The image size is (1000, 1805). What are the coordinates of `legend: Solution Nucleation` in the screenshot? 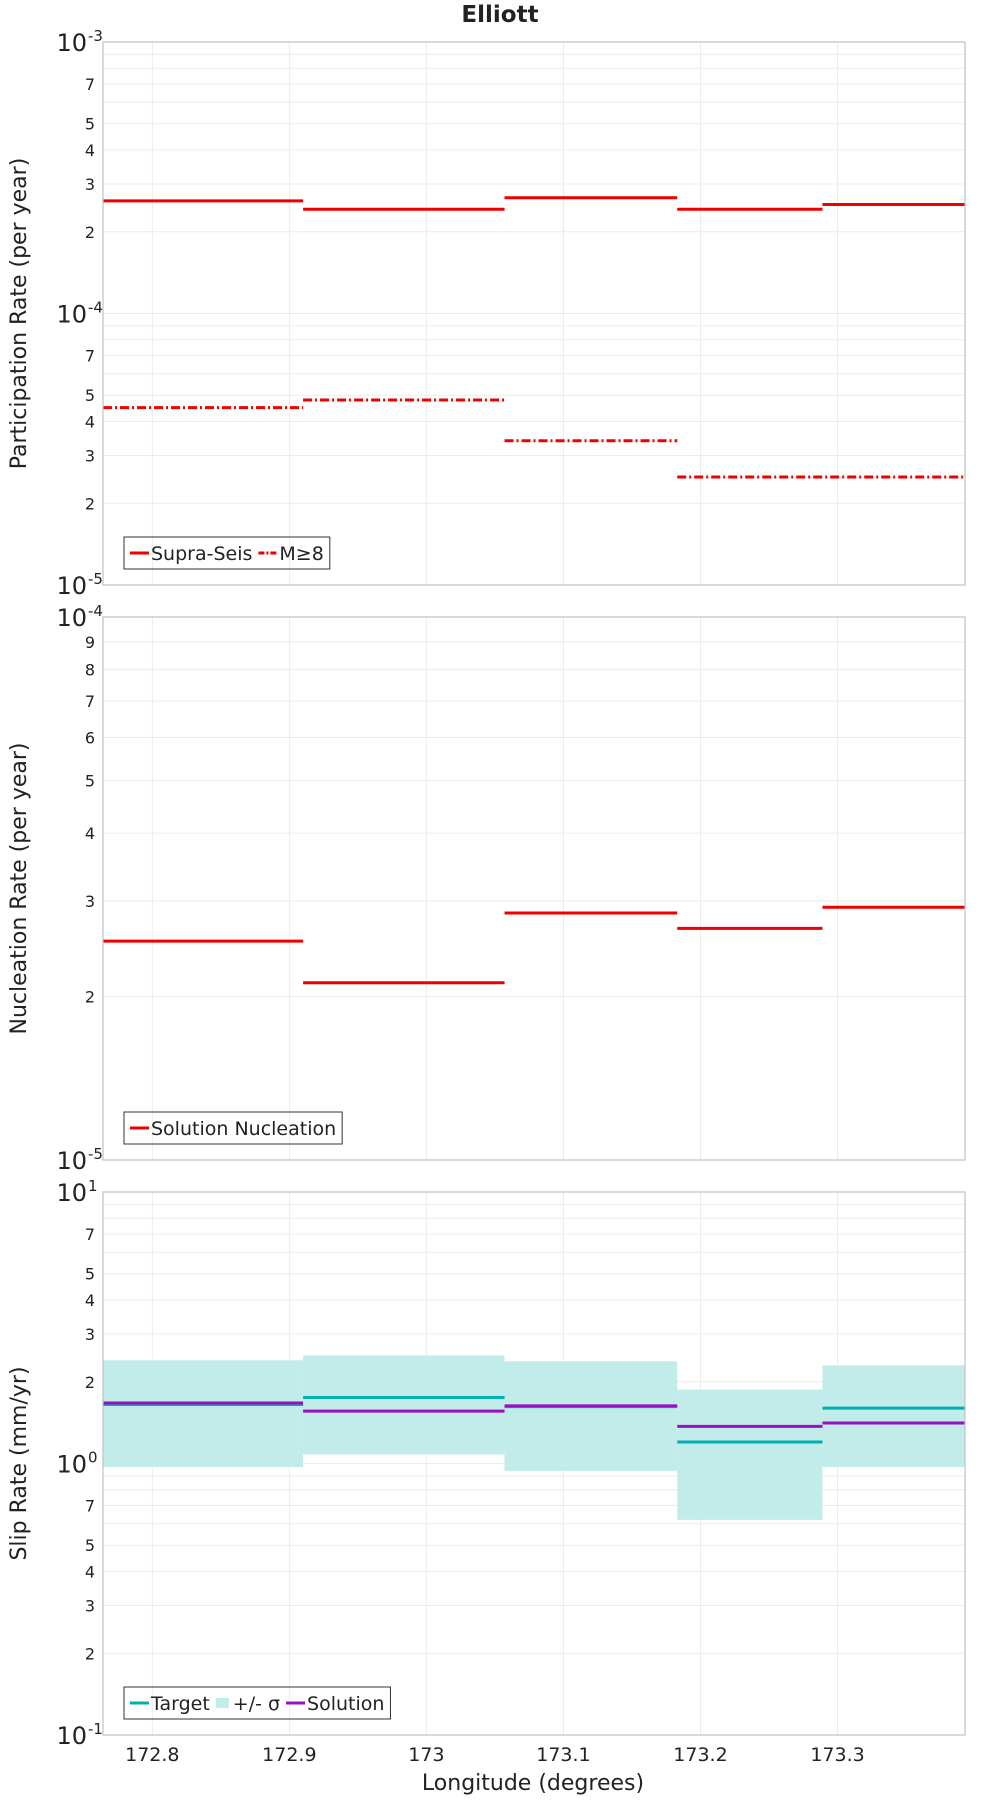 It's located at (233, 1128).